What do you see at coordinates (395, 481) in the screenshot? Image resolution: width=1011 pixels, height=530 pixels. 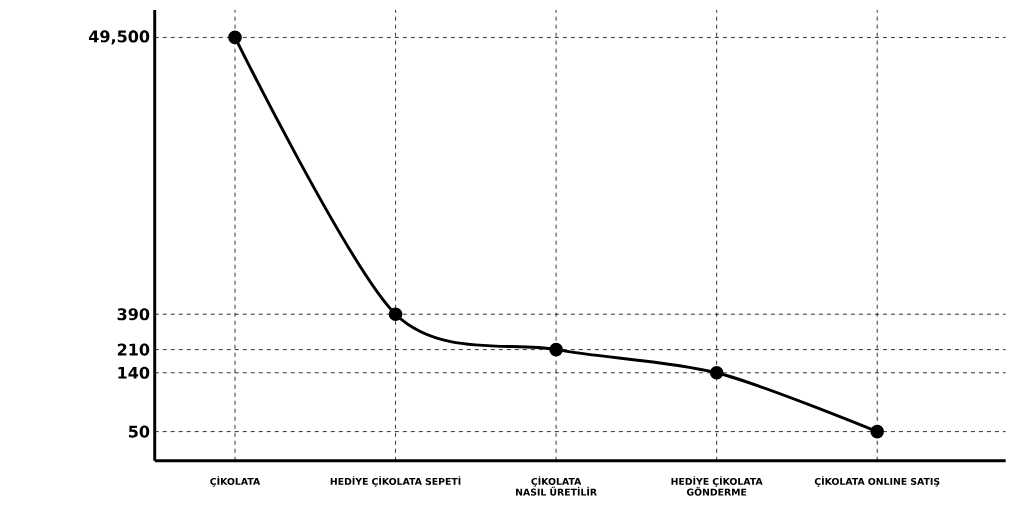 I see `x-tick-label: HEDİYE ÇİKOLATA SEPETİ` at bounding box center [395, 481].